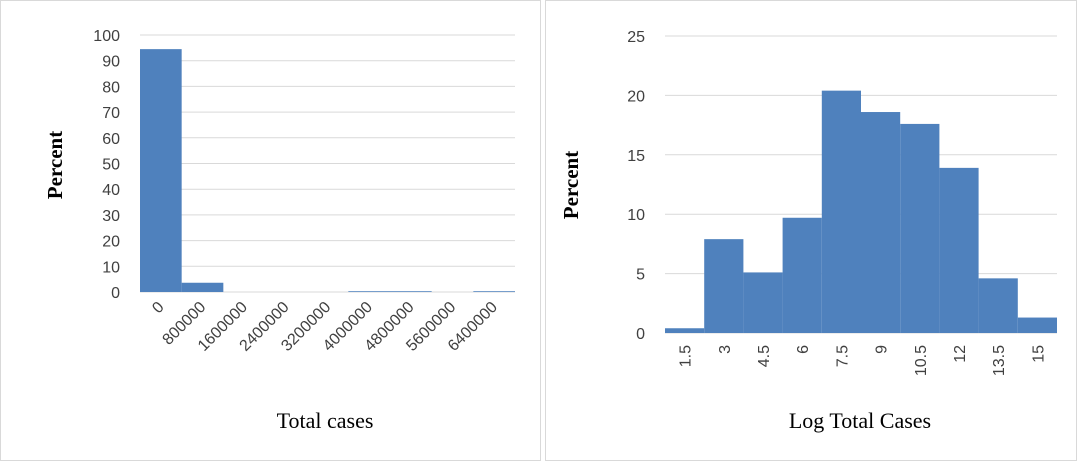 Image resolution: width=1077 pixels, height=461 pixels. What do you see at coordinates (111, 87) in the screenshot?
I see `y-tick-label: 80` at bounding box center [111, 87].